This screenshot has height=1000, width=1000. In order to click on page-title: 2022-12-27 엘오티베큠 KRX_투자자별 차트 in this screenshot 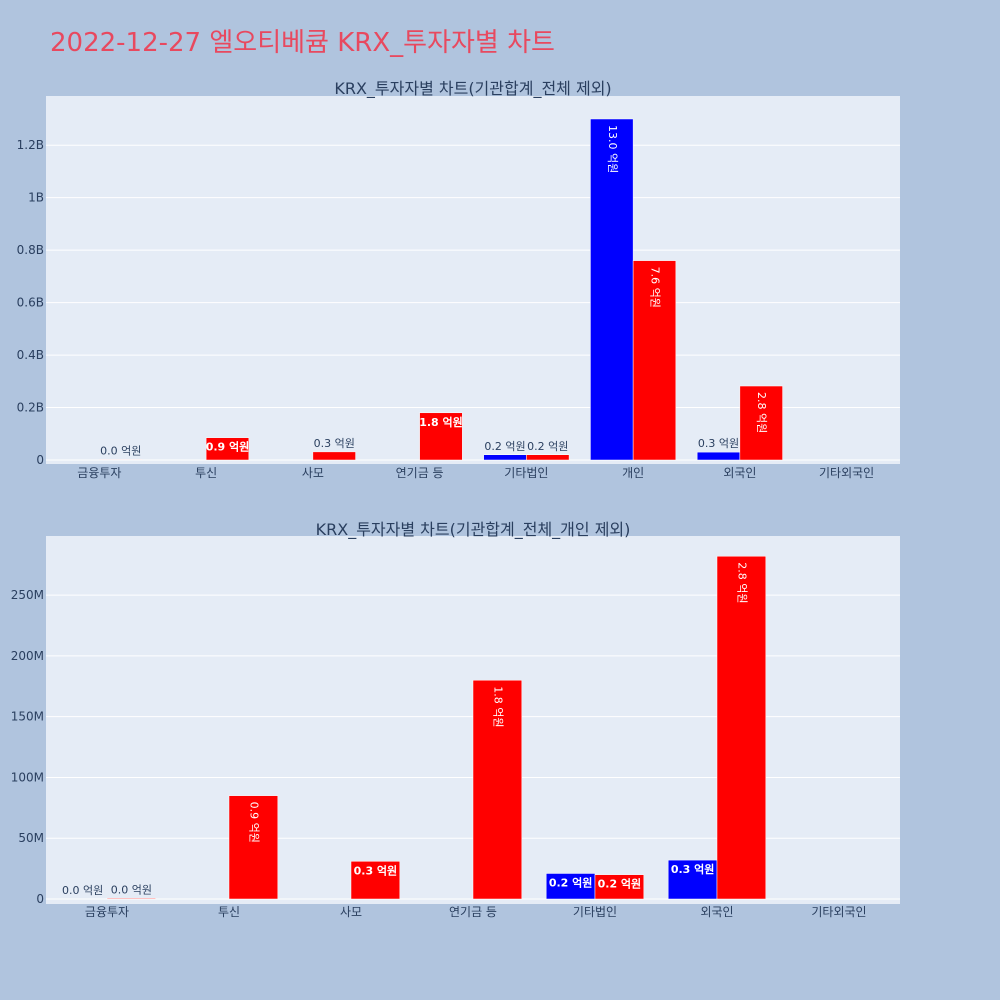, I will do `click(302, 43)`.